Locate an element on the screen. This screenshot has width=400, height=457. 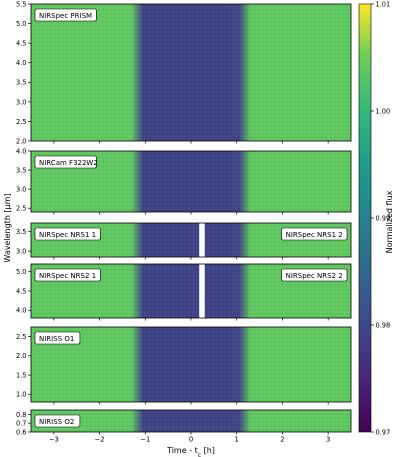
colorbar-tick-label-4: 1.01 is located at coordinates (383, 4).